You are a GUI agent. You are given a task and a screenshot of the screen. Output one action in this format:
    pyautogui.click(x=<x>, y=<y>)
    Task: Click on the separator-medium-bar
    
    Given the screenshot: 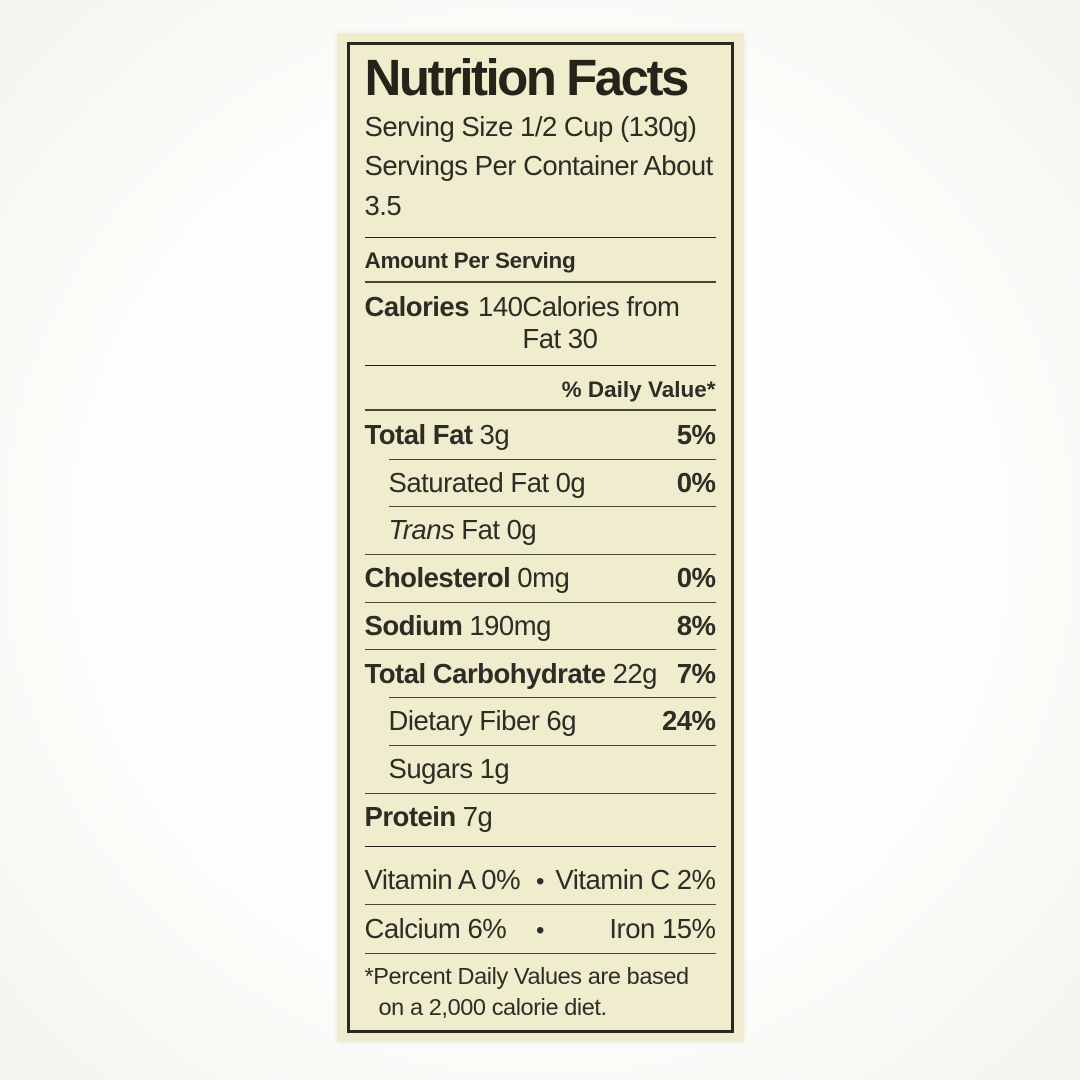 What is the action you would take?
    pyautogui.click(x=540, y=365)
    